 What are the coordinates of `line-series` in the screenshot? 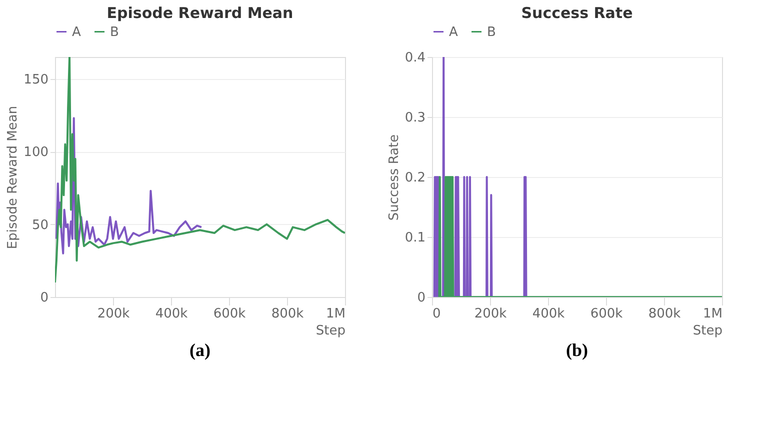 It's located at (128, 185).